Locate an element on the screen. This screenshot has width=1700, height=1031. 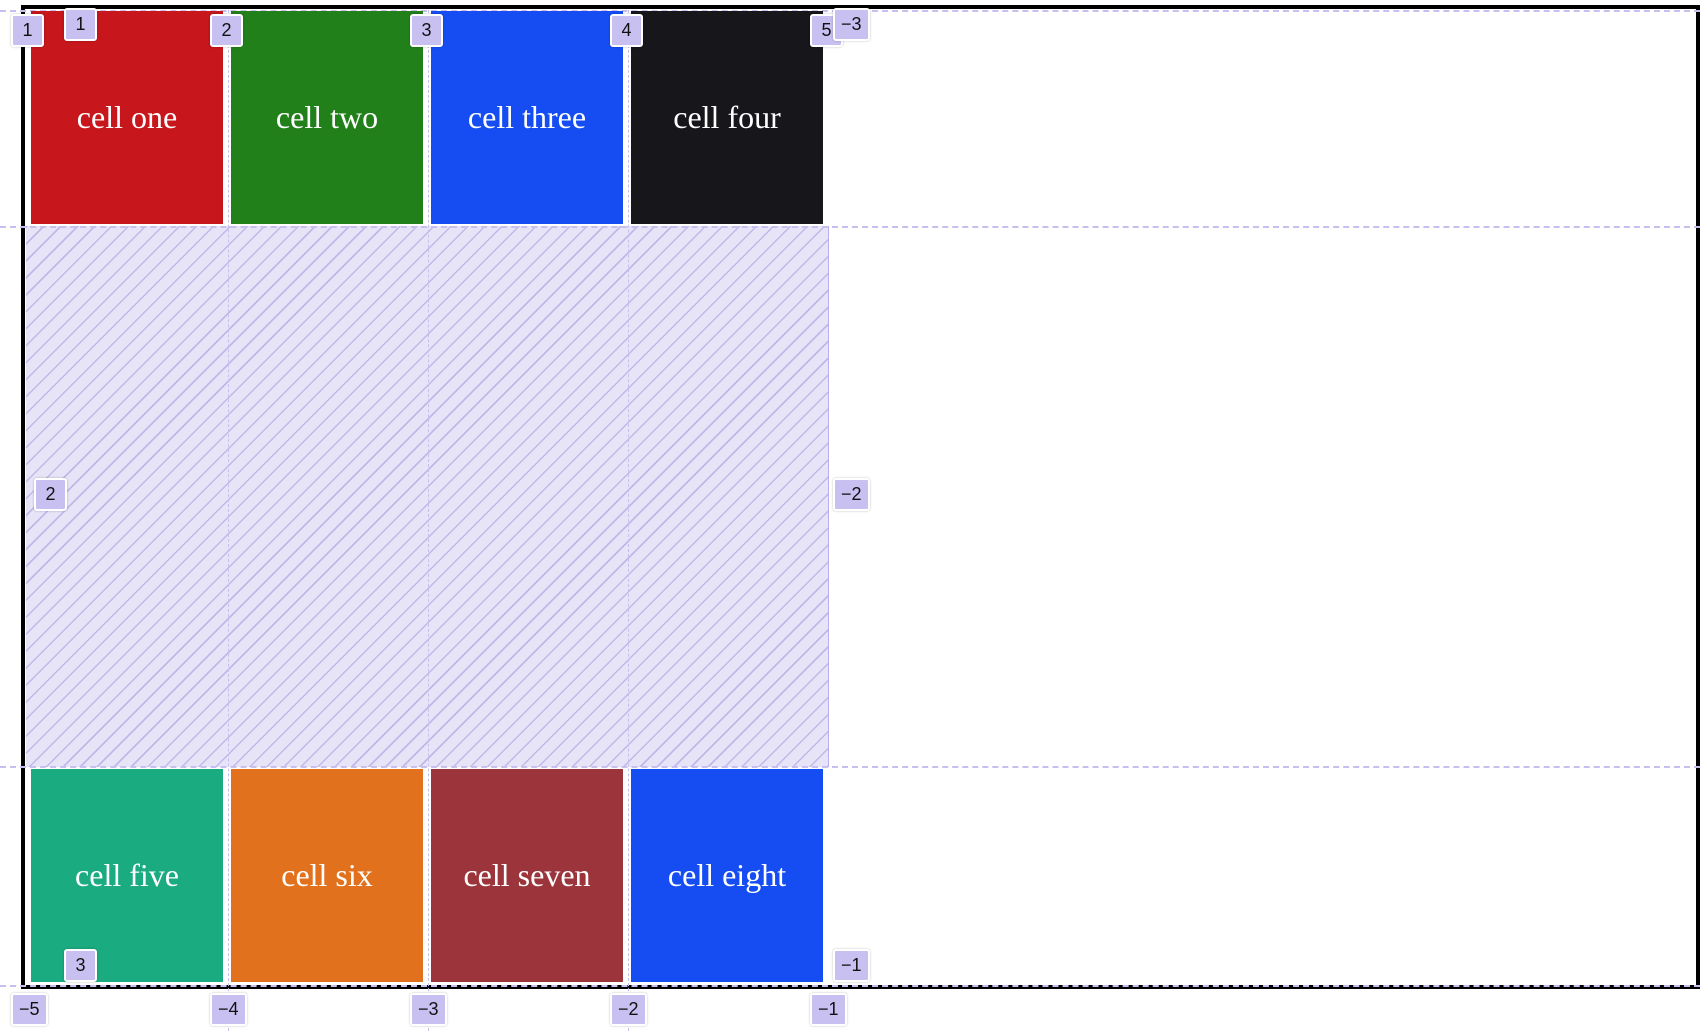
grid-cell-three: cell three is located at coordinates (527, 117).